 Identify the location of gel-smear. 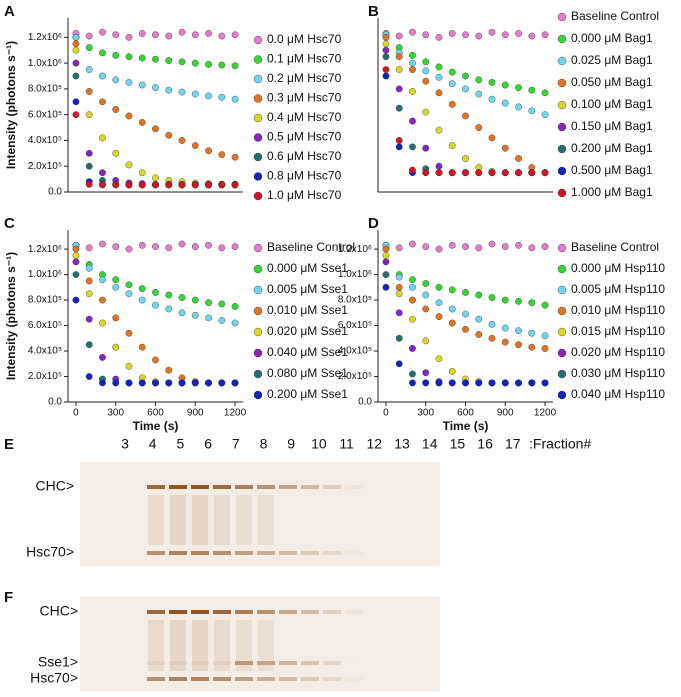
(178, 520).